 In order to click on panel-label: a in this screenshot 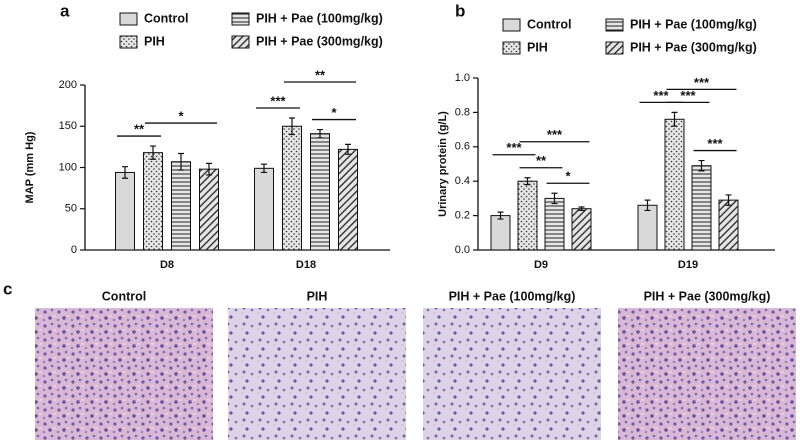, I will do `click(65, 10)`.